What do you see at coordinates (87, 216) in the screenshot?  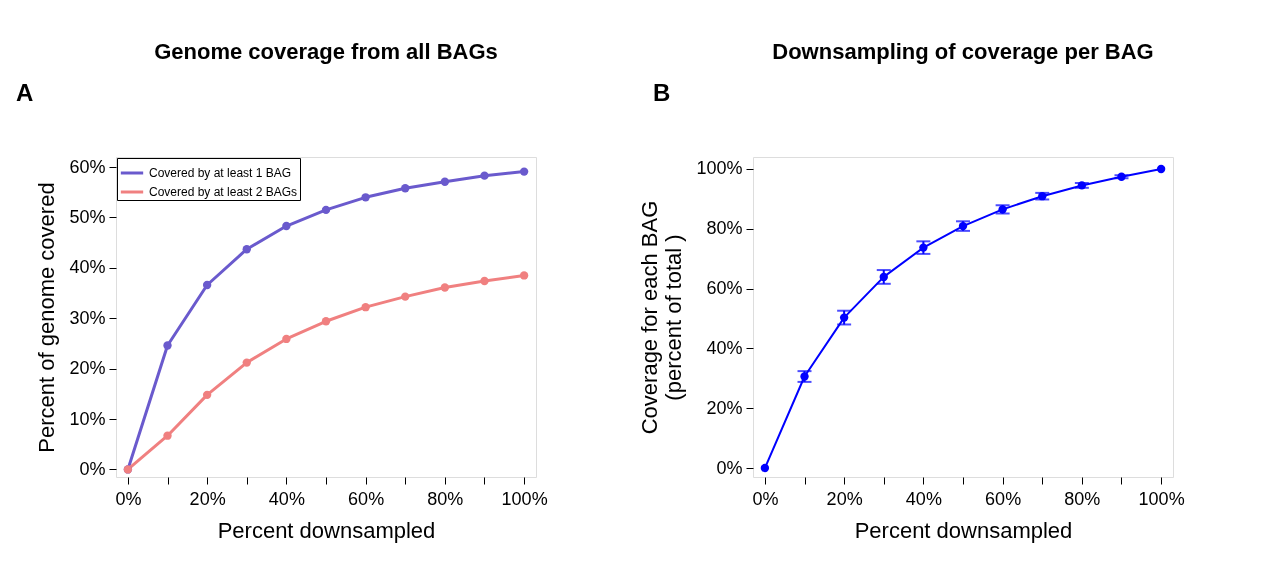 I see `y-tick-label: 50%` at bounding box center [87, 216].